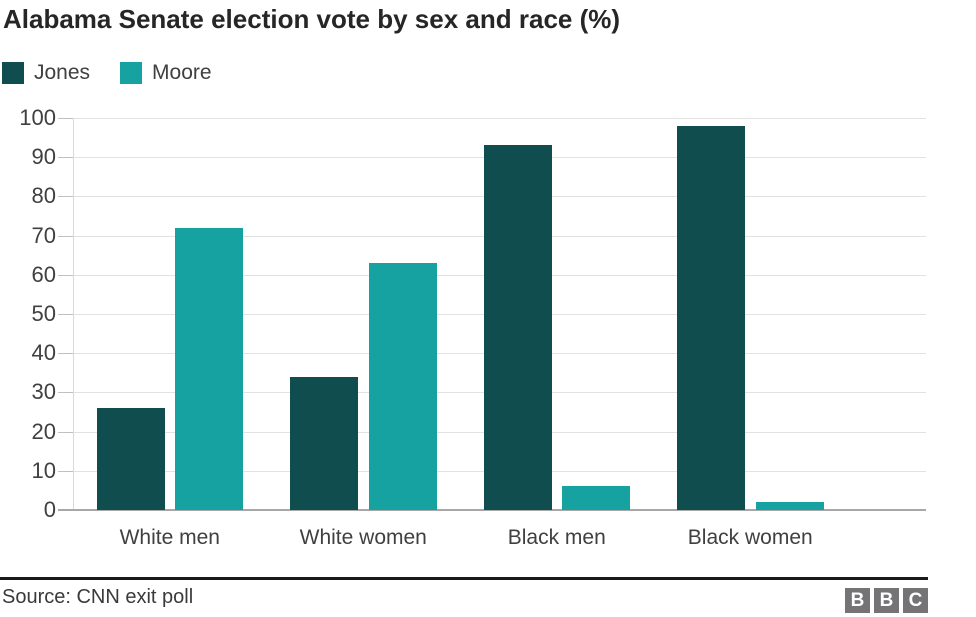 This screenshot has height=617, width=976. Describe the element at coordinates (324, 443) in the screenshot. I see `bar-jones-white-women` at that location.